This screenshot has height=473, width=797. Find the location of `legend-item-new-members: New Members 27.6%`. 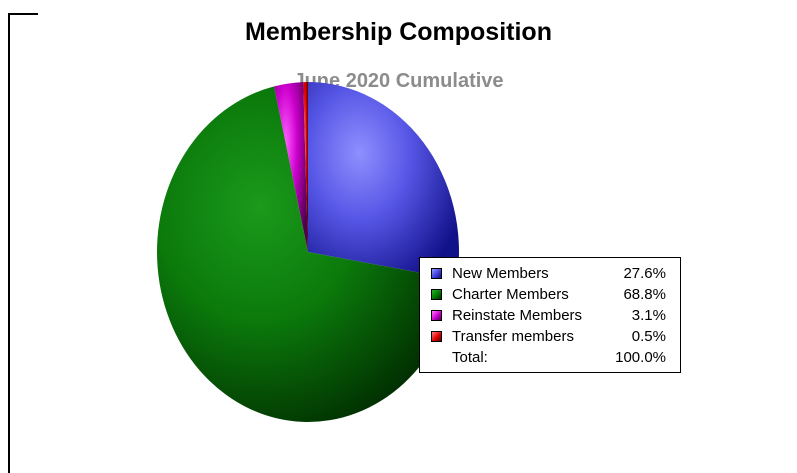

legend-item-new-members: New Members 27.6% is located at coordinates (550, 274).